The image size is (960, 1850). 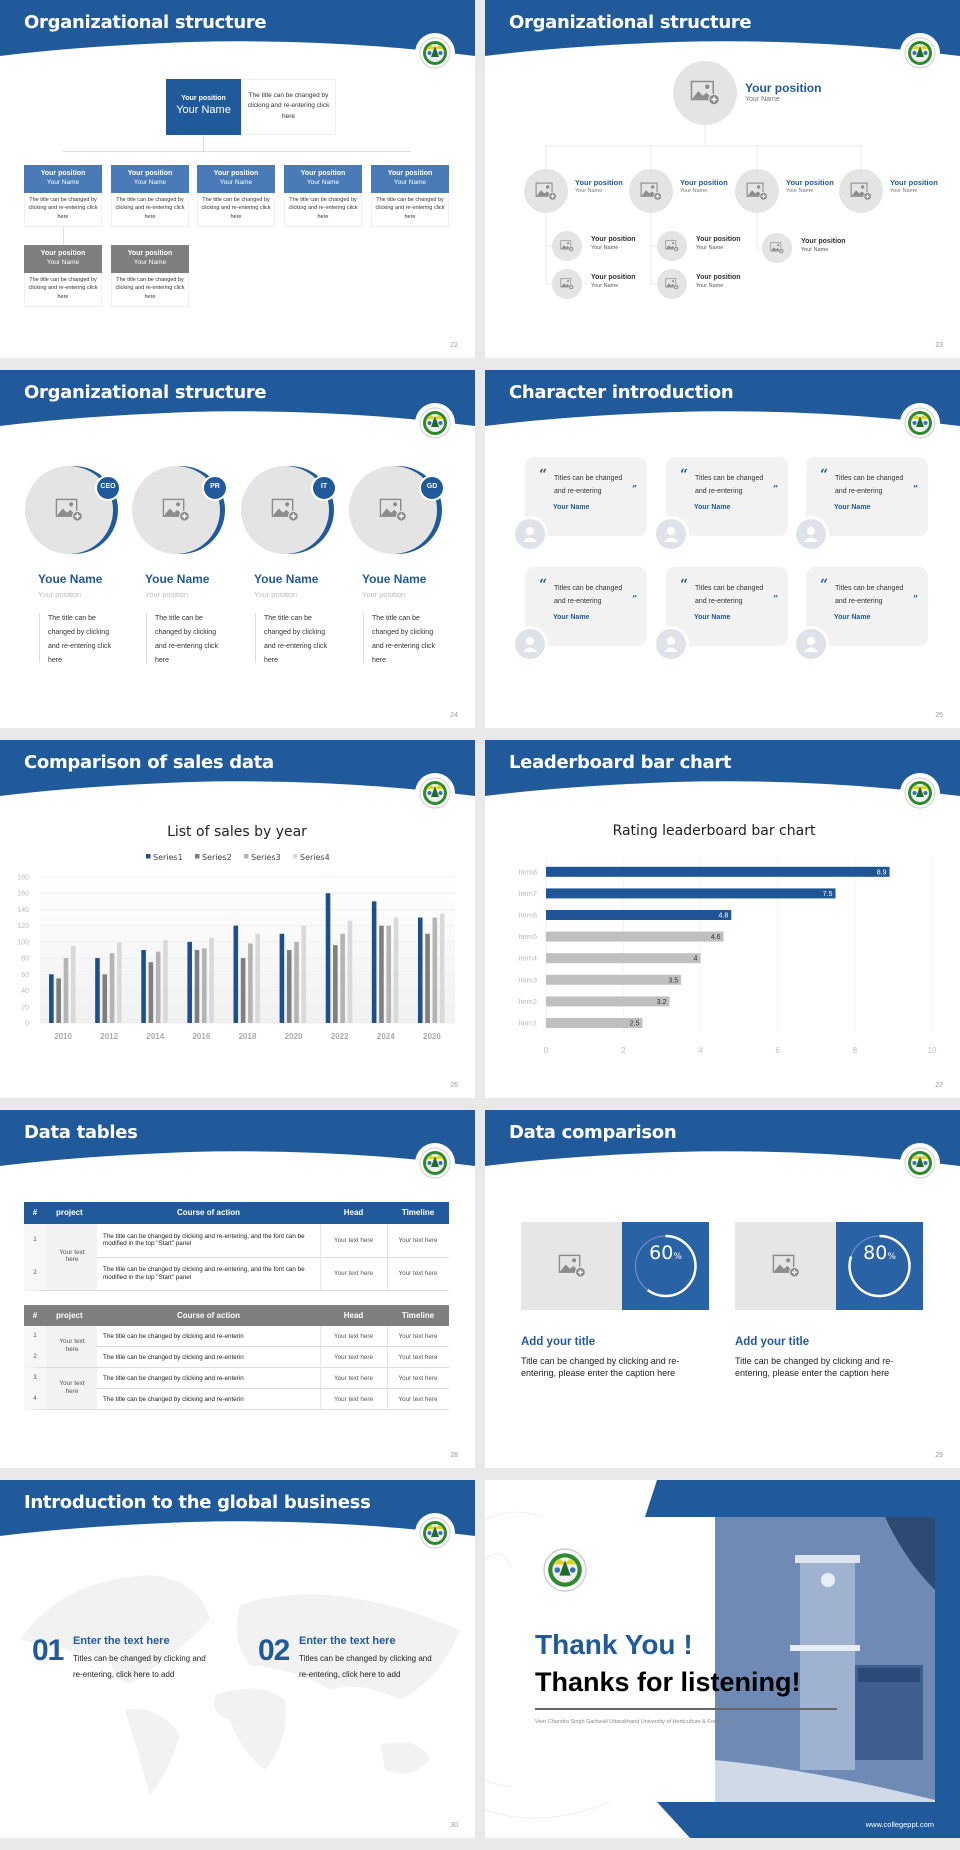 I want to click on y-tick-label: 20, so click(x=25, y=1007).